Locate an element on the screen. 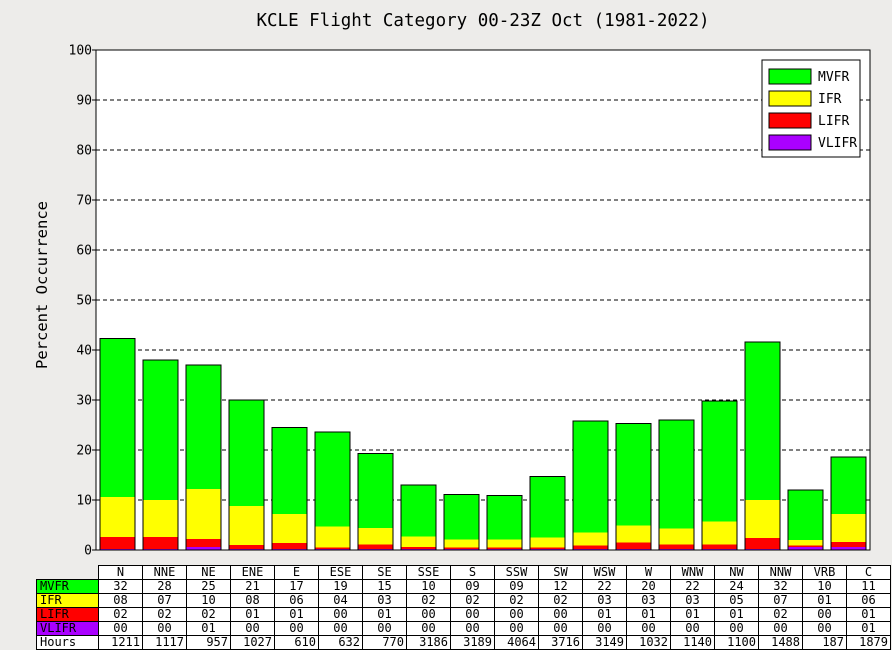  table-cell: 770 is located at coordinates (384, 642).